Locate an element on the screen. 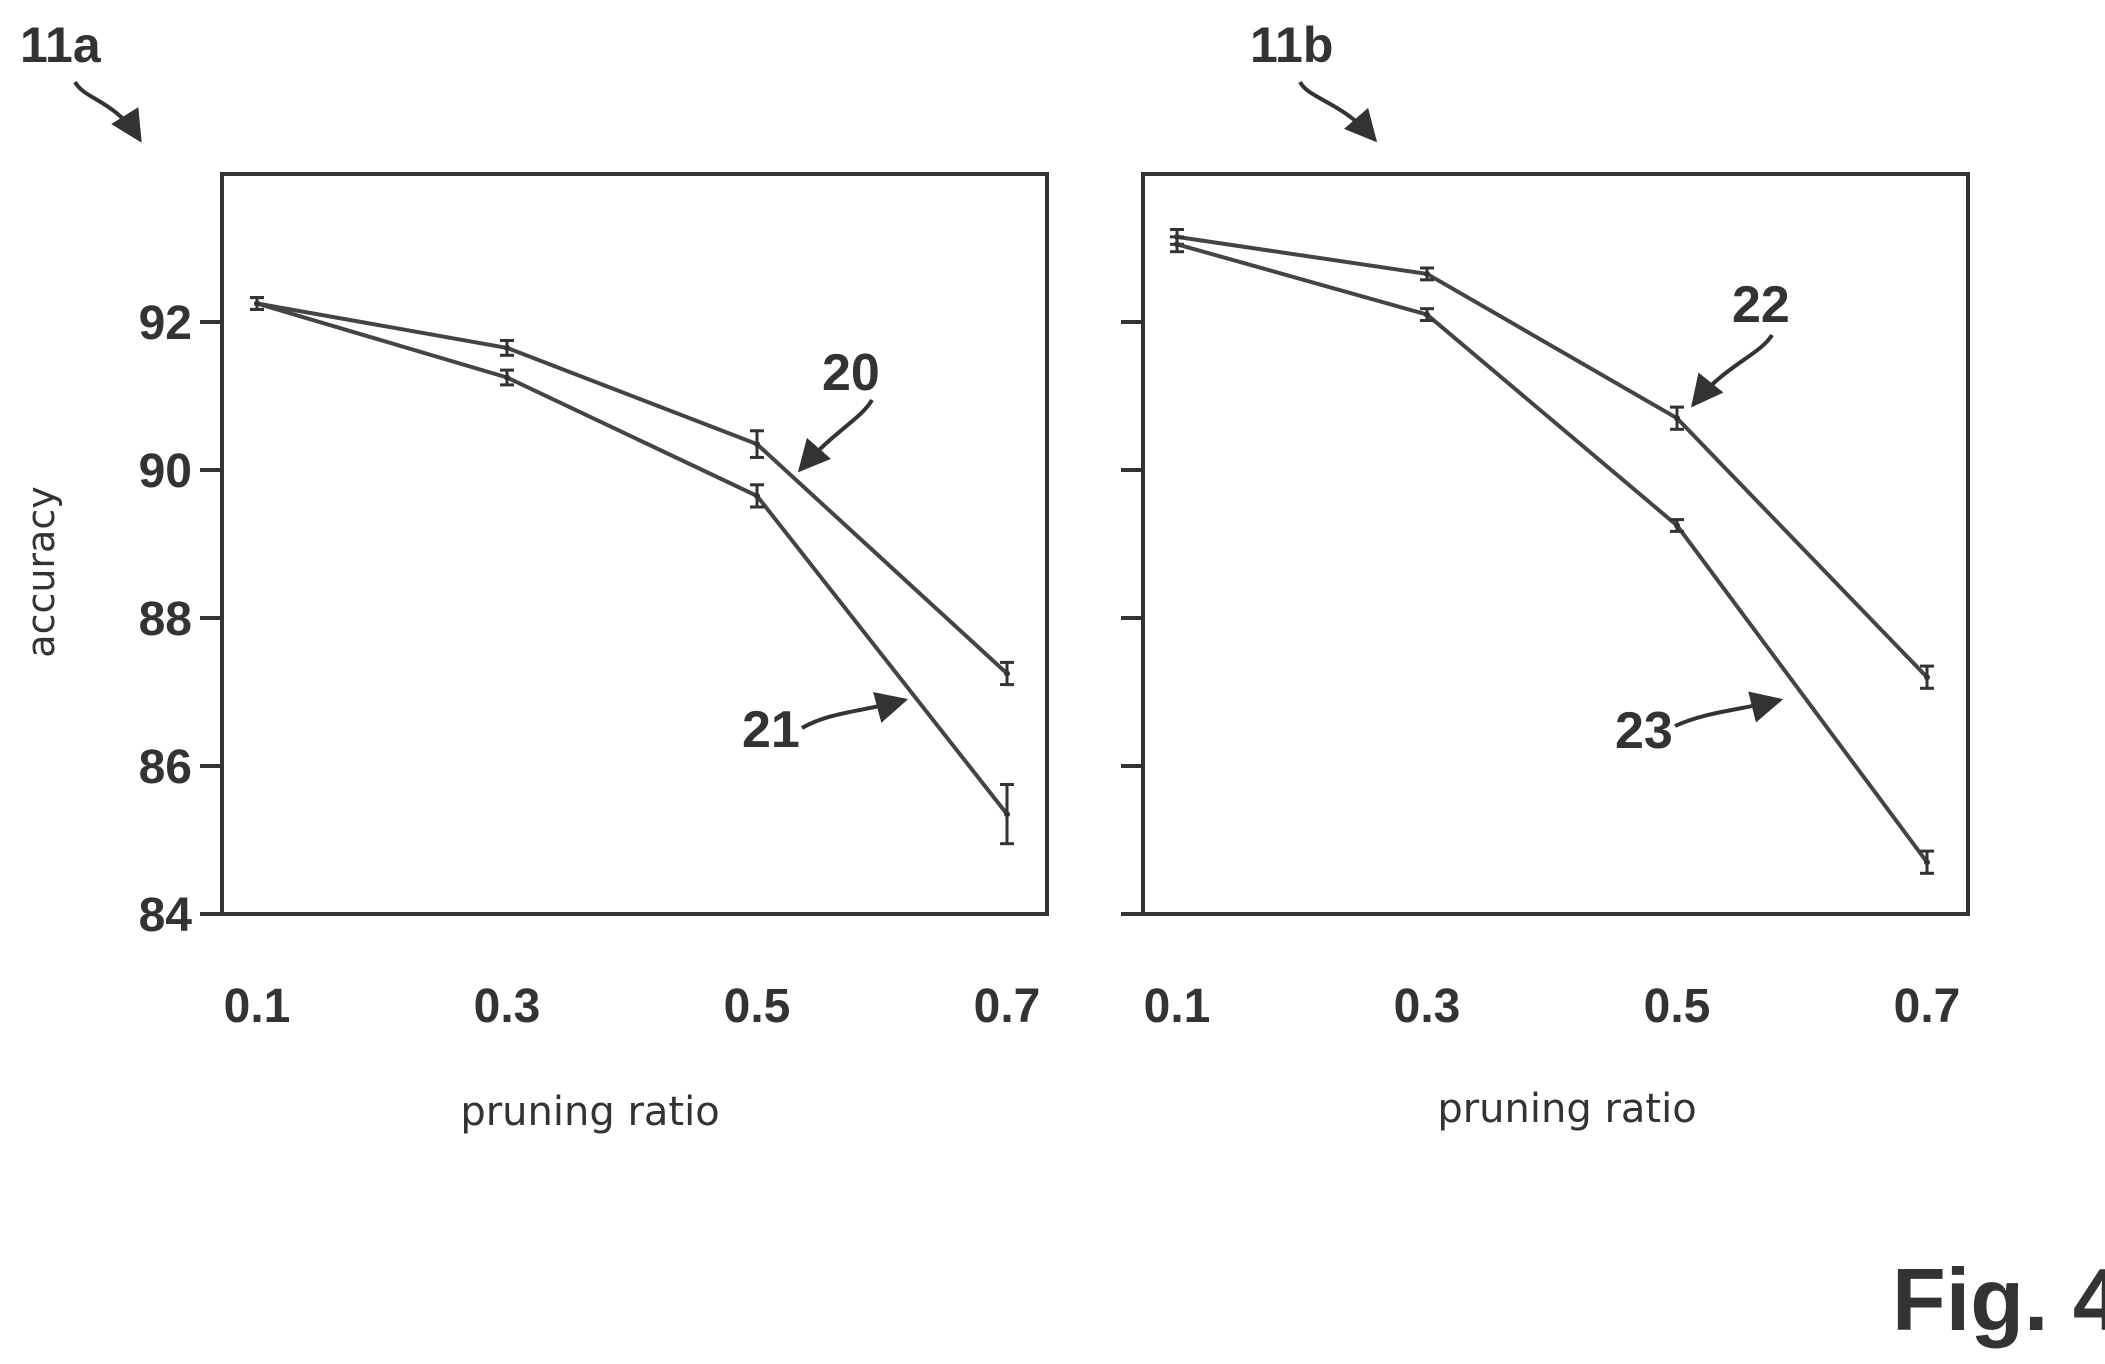 The width and height of the screenshot is (2105, 1364). panel-11b-x-tick-label: 0.7 is located at coordinates (1927, 1006).